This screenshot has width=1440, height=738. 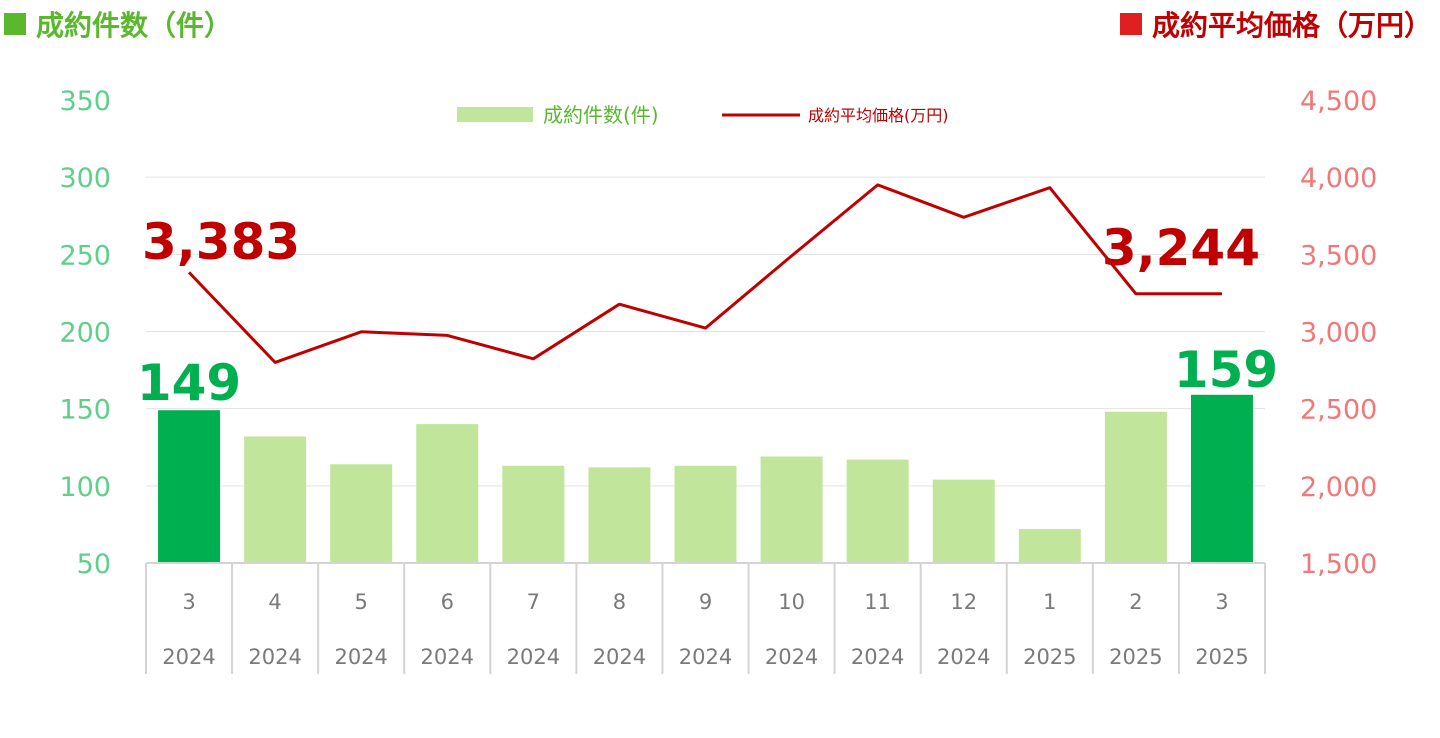 I want to click on left-tick-label: 200, so click(x=85, y=333).